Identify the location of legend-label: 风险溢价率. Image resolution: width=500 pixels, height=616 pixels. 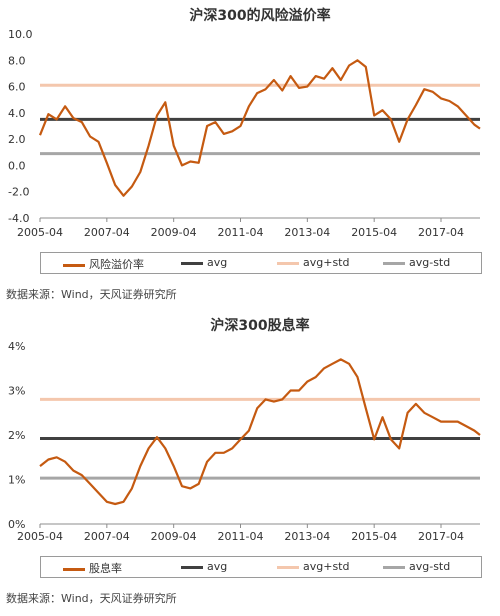
(116, 264).